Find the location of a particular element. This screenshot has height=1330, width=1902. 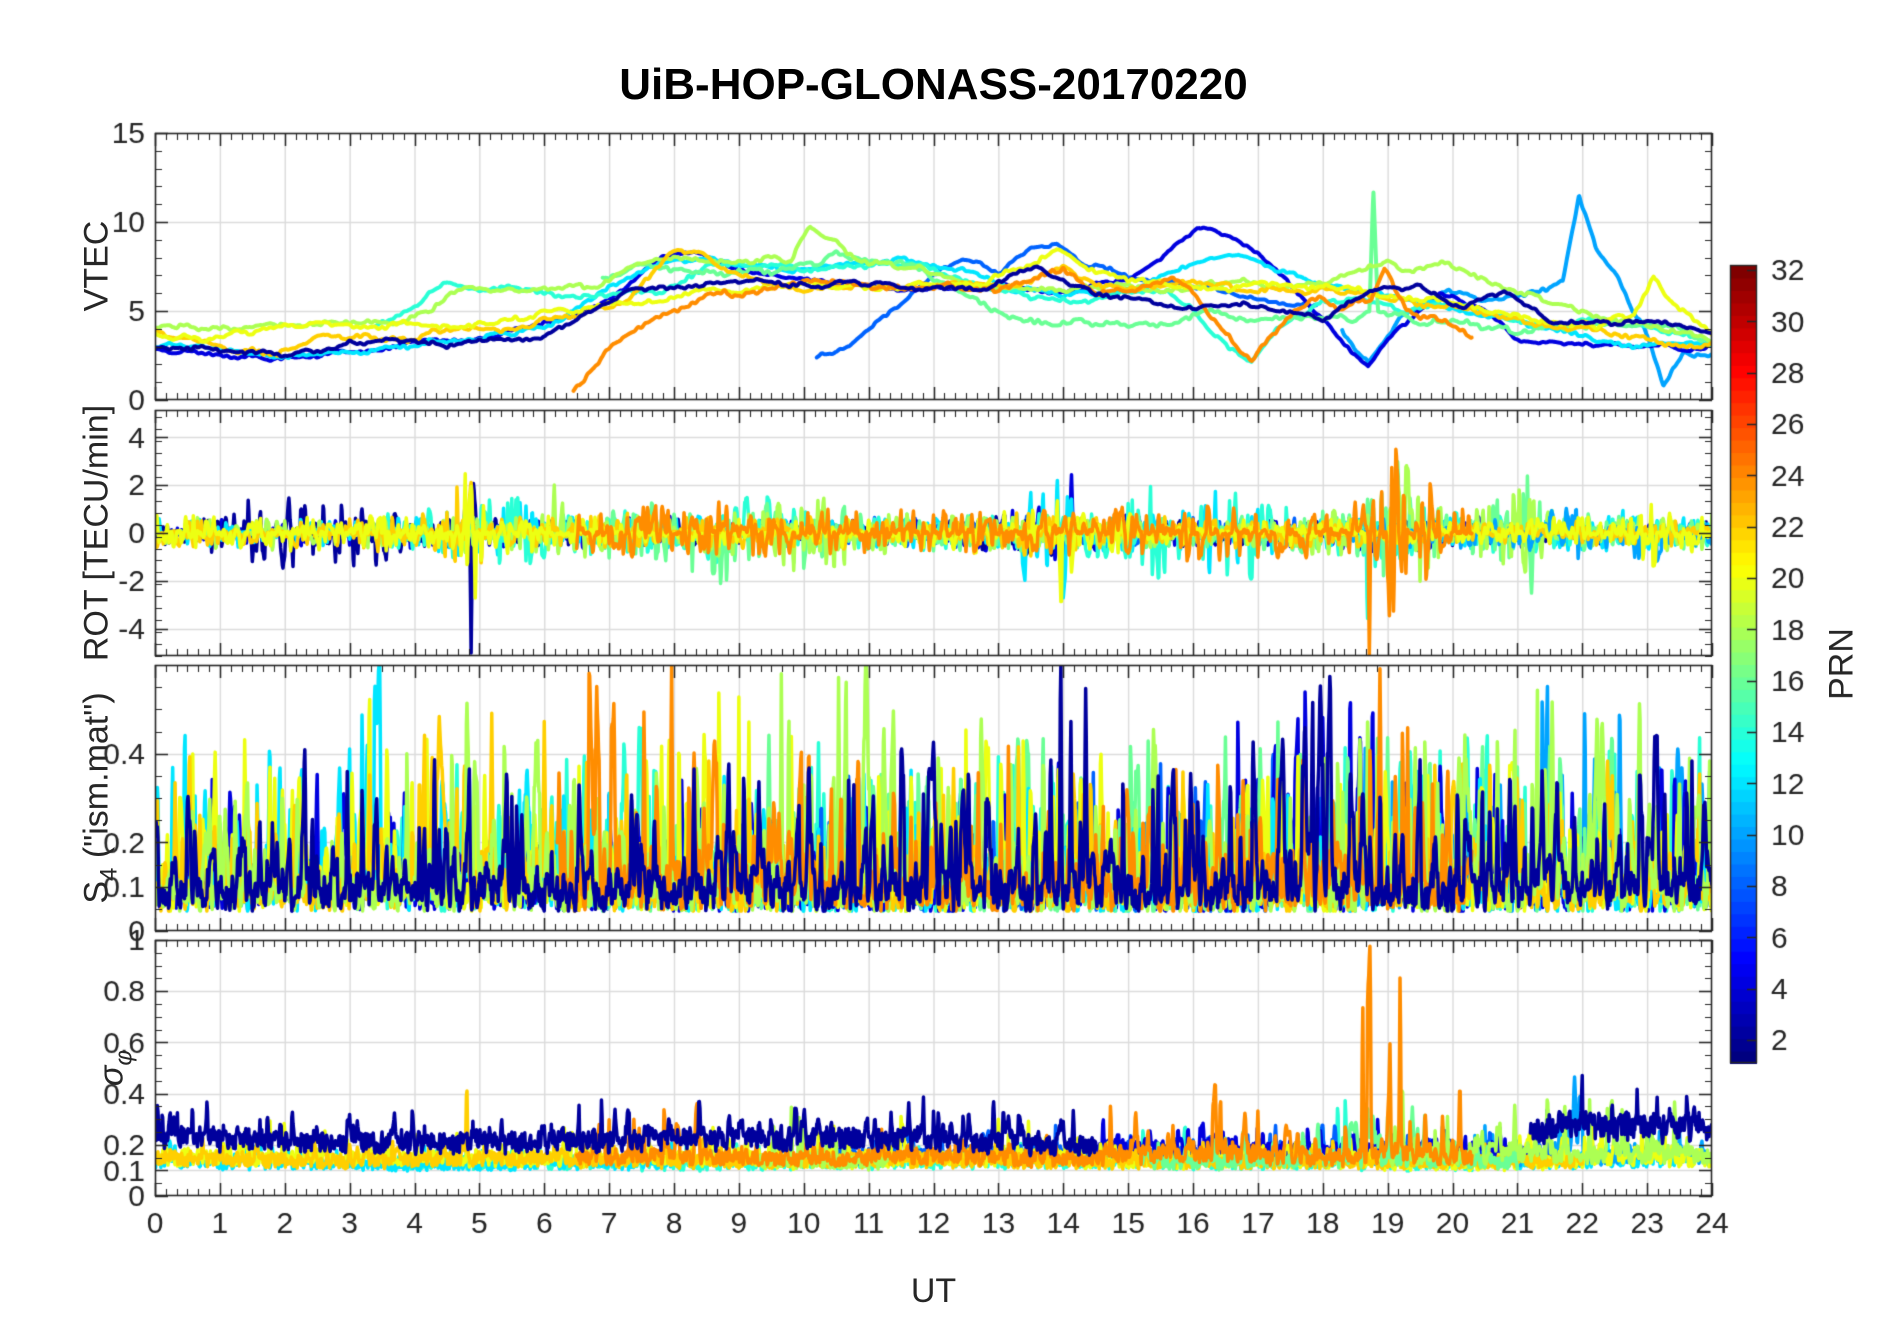

ylabel-sigma-phi: σφ is located at coordinates (115, 1068).